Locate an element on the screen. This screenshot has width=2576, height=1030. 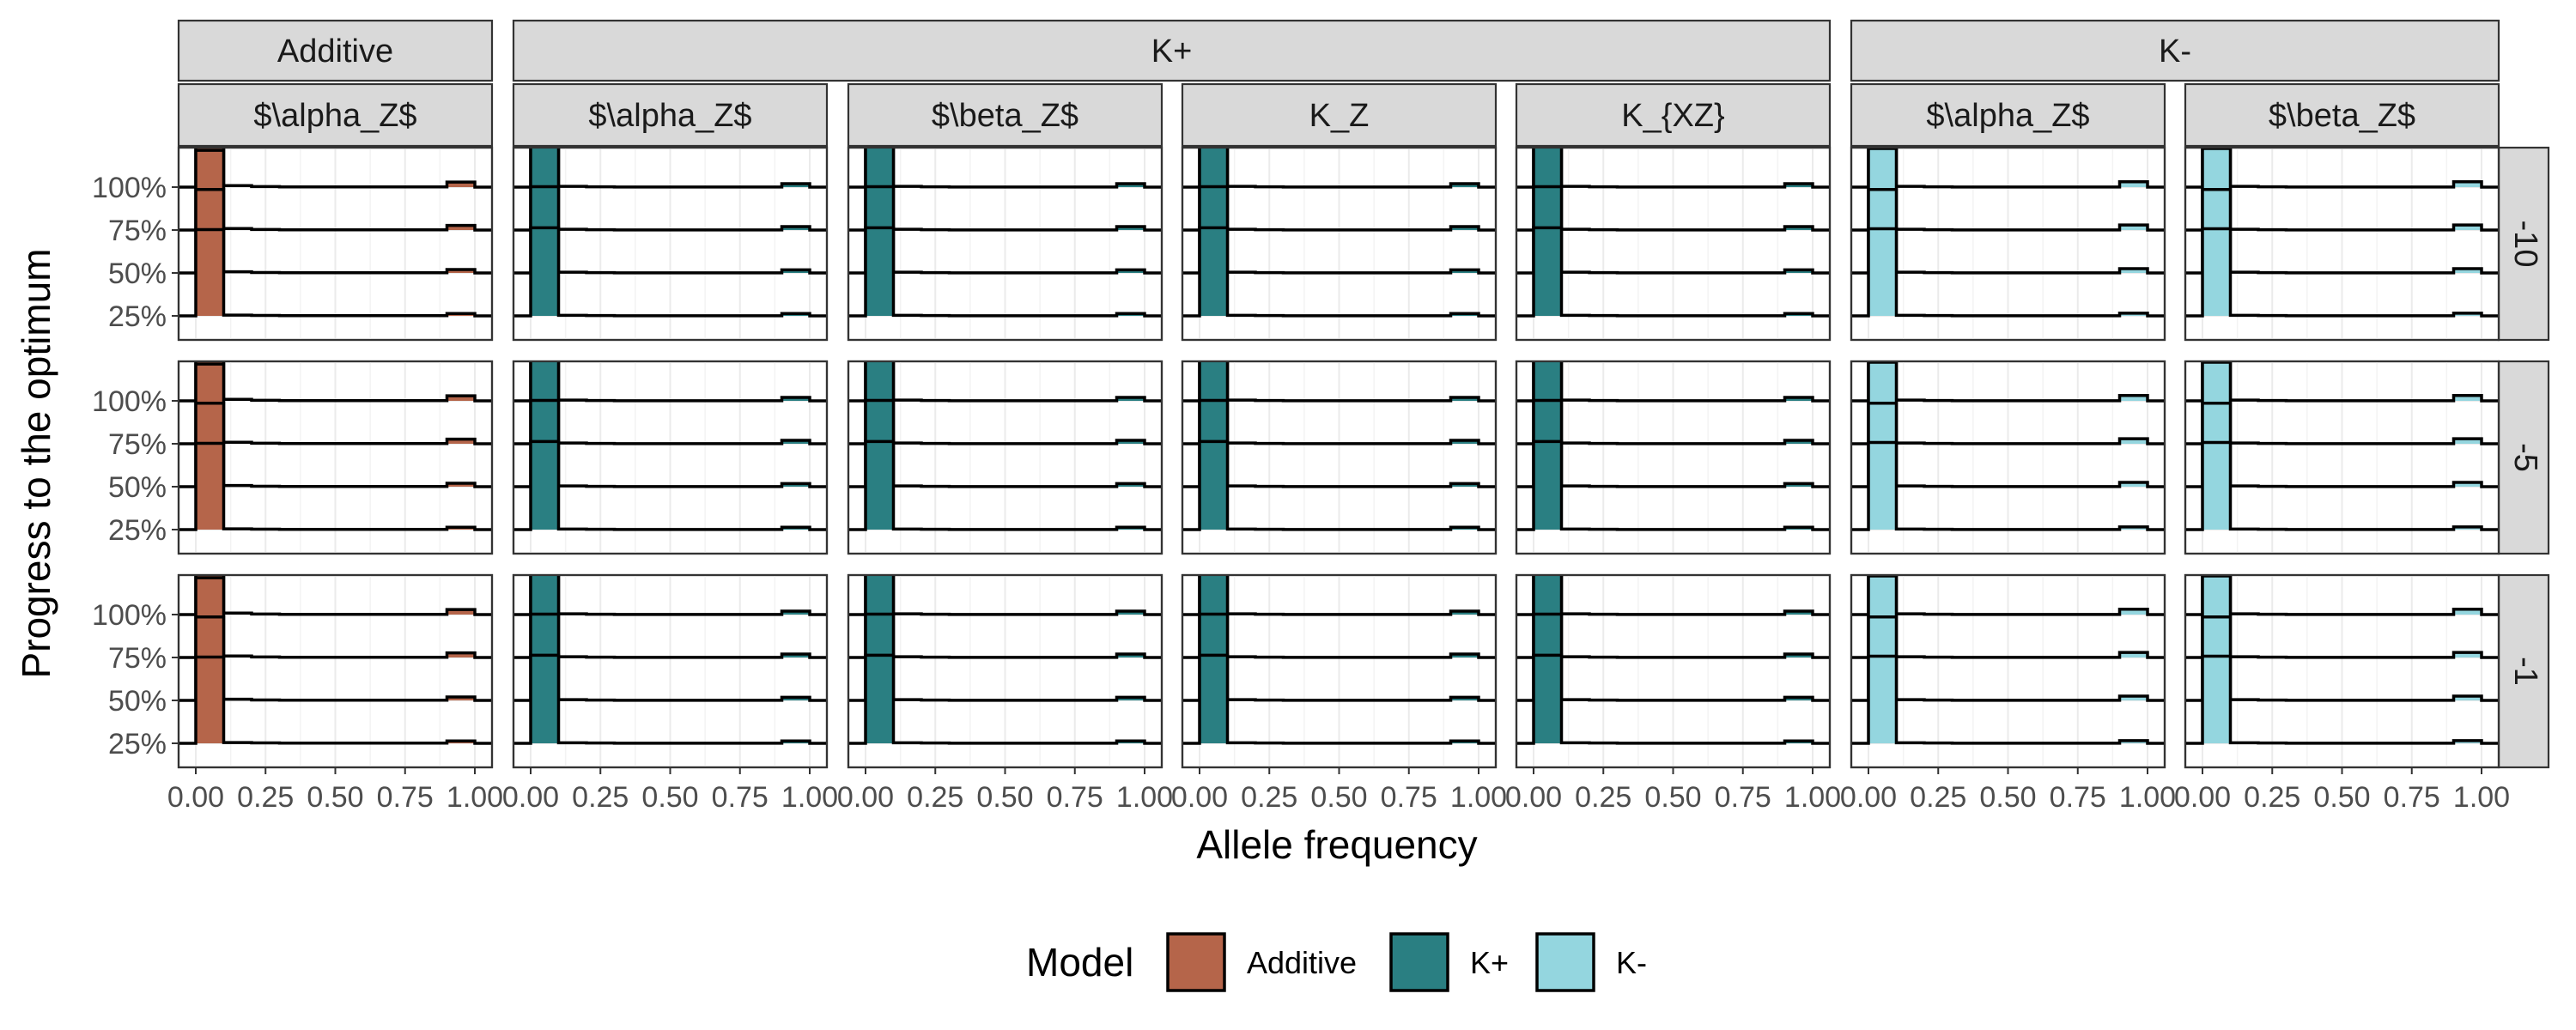
group-strip is located at coordinates (2175, 50).